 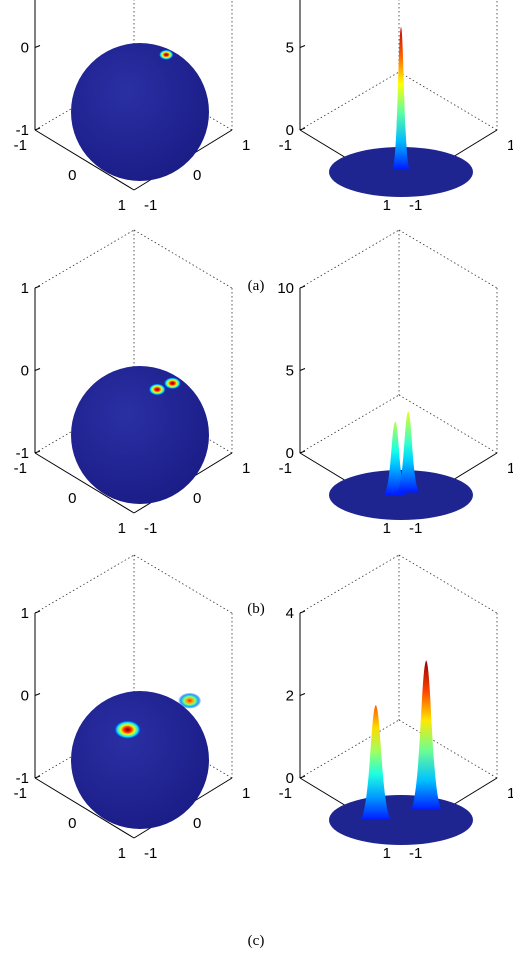 I want to click on surface-z-tick-label: 2, so click(x=290, y=696).